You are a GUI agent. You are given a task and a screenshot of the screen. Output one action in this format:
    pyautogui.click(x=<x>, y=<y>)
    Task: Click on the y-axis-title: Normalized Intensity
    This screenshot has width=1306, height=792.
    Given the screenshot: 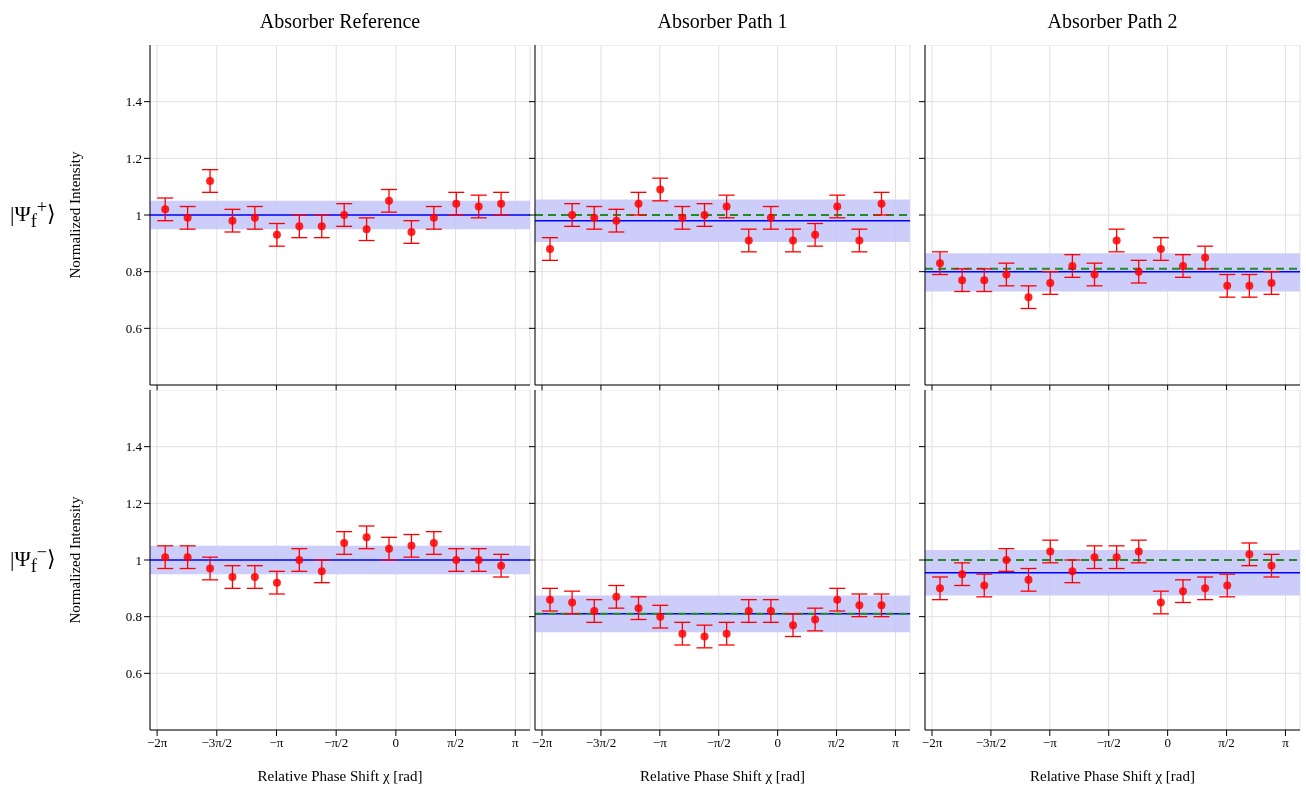 What is the action you would take?
    pyautogui.click(x=75, y=215)
    